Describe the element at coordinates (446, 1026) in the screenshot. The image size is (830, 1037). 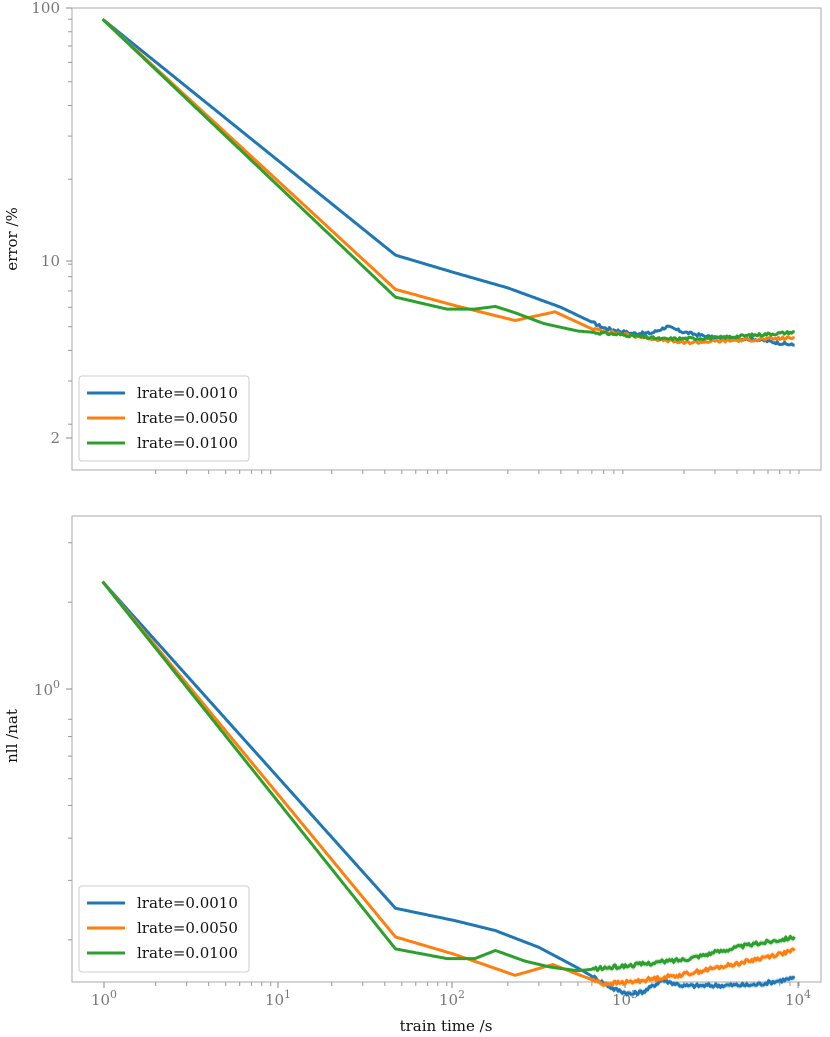
I see `x-axis-label: train time /s` at that location.